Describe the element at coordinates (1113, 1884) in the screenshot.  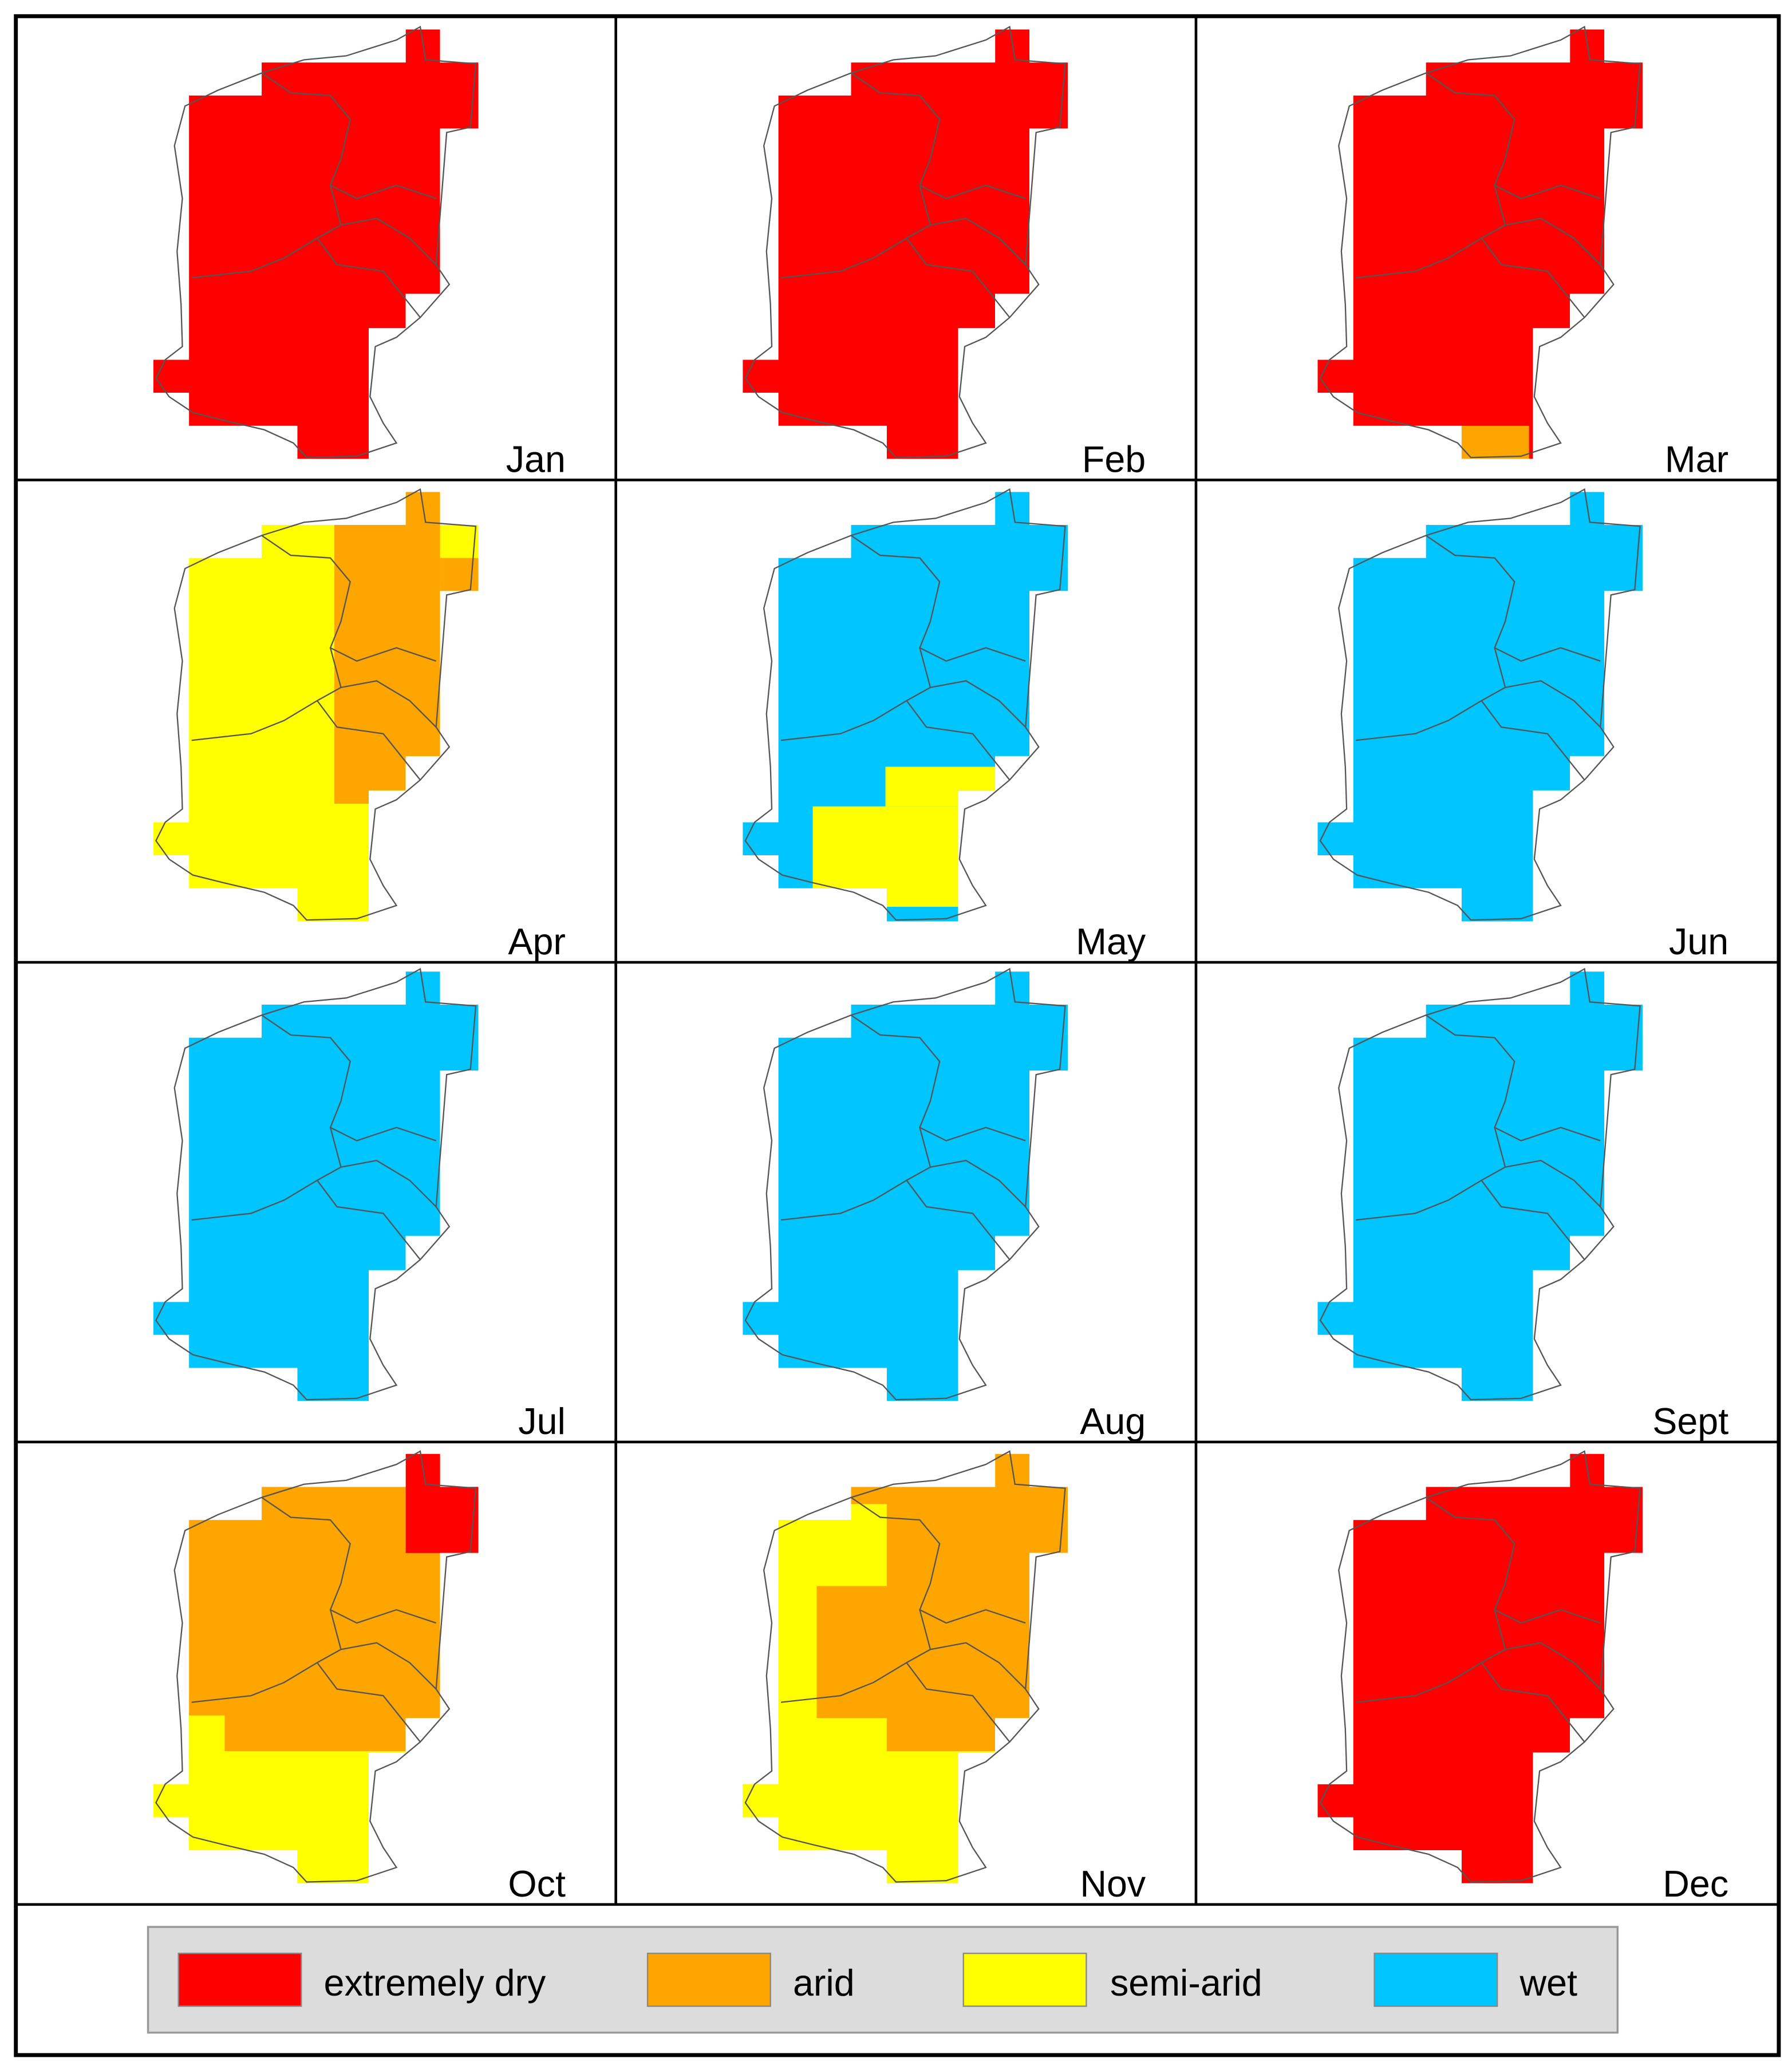
I see `panel-label: Nov` at that location.